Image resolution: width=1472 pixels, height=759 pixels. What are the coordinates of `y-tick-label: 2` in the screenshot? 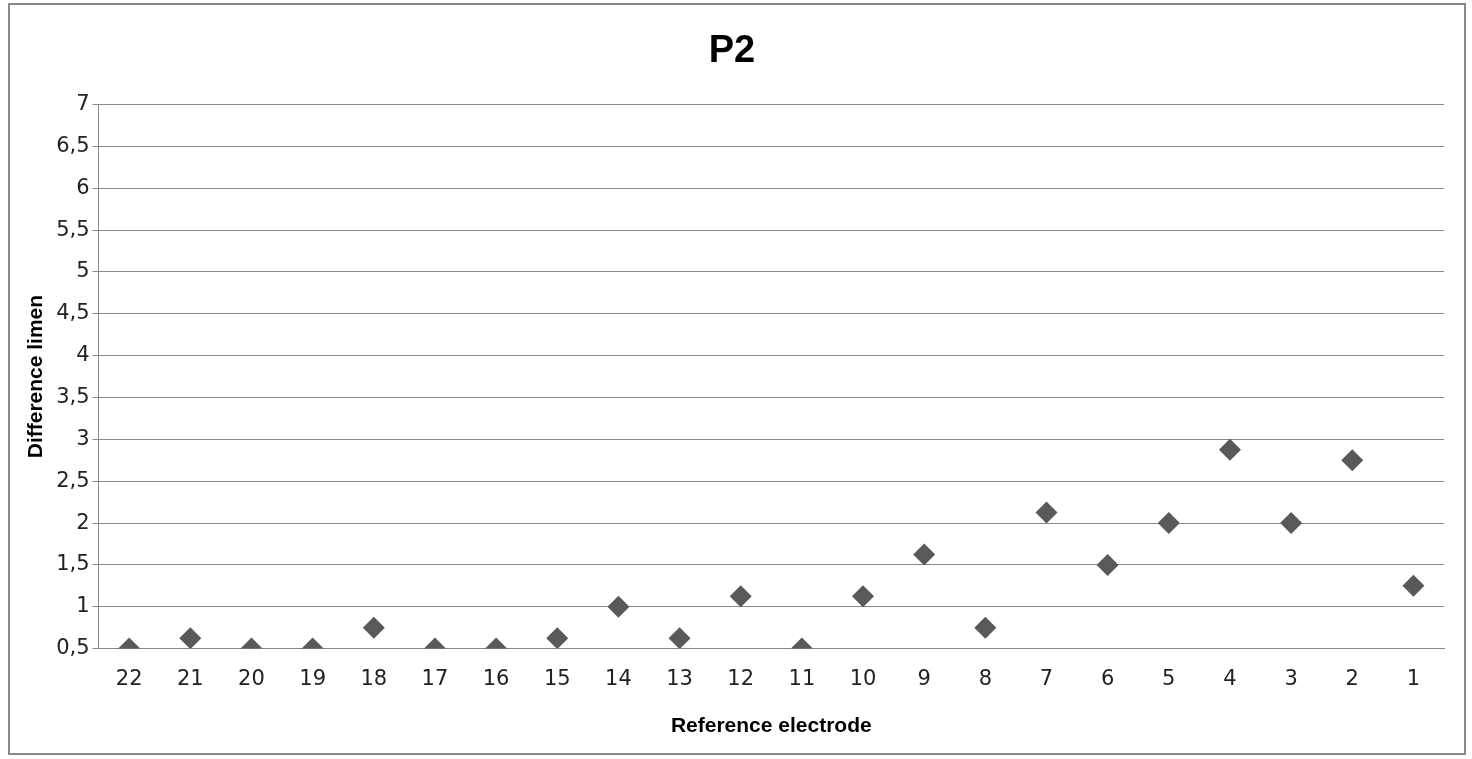 It's located at (83, 521).